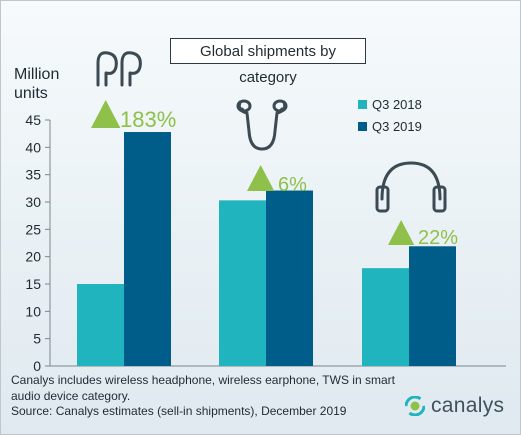  What do you see at coordinates (262, 125) in the screenshot?
I see `wired-earphones-icon` at bounding box center [262, 125].